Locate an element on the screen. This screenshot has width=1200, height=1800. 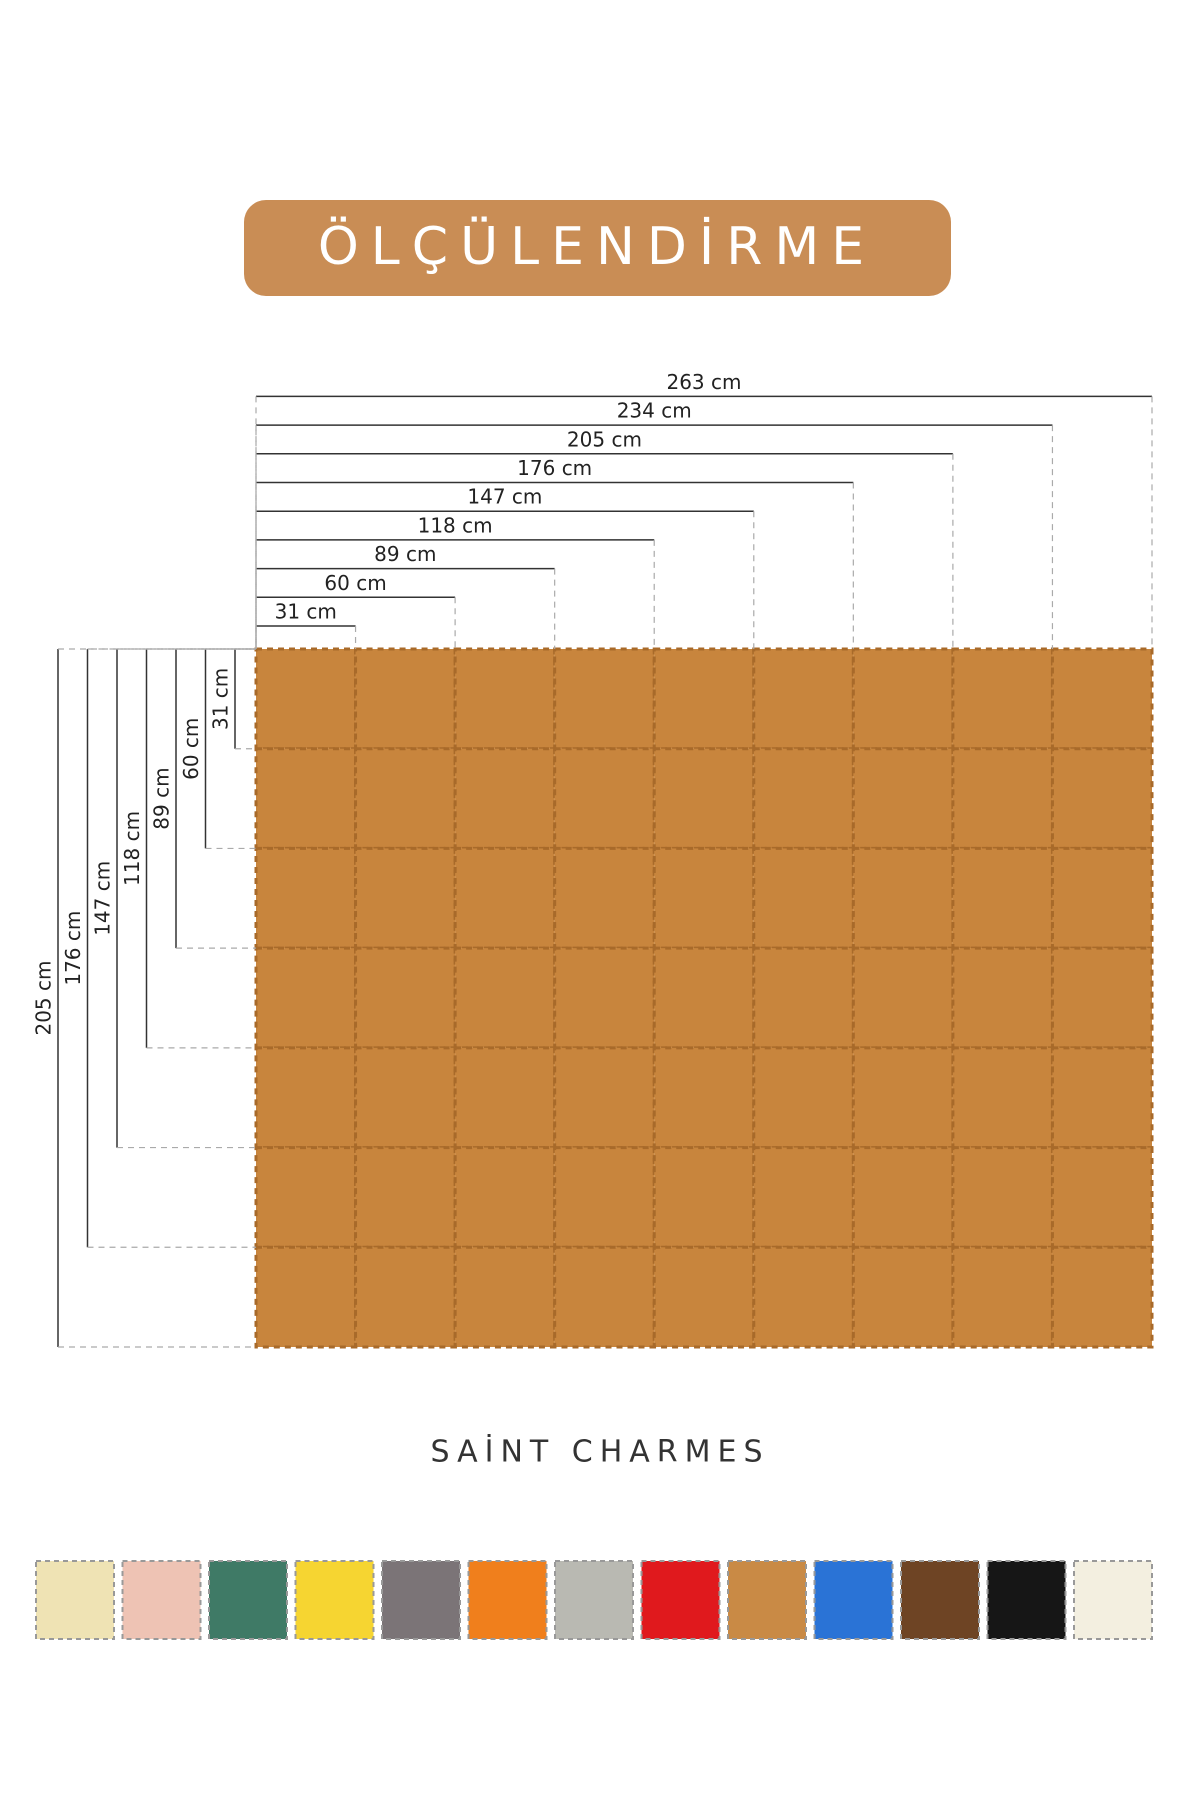
height-label: 176 cm is located at coordinates (73, 948).